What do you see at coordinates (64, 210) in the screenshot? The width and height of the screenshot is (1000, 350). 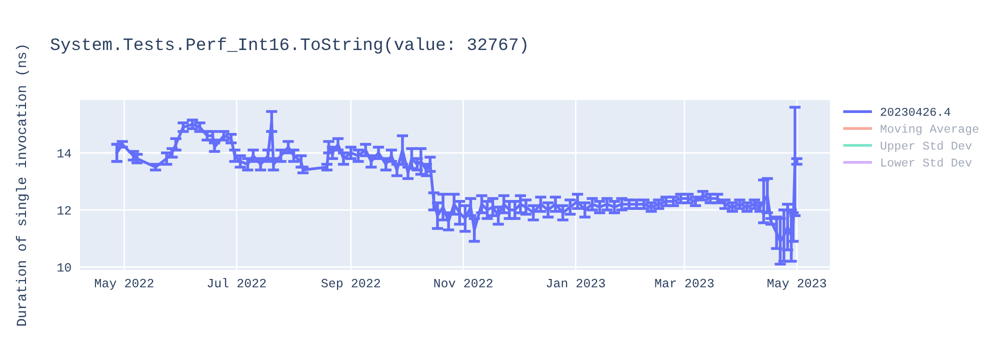 I see `y-tick-label: 12` at bounding box center [64, 210].